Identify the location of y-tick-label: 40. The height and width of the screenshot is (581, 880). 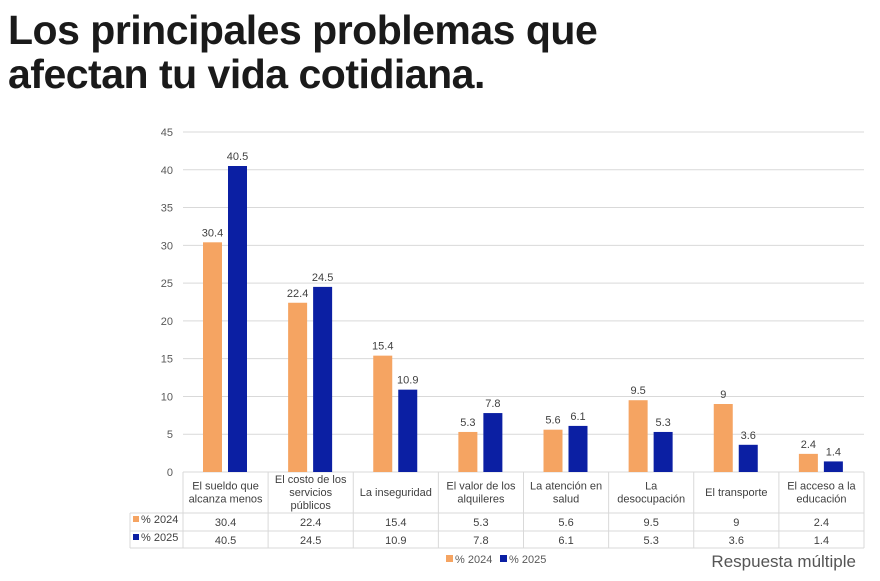
(167, 171).